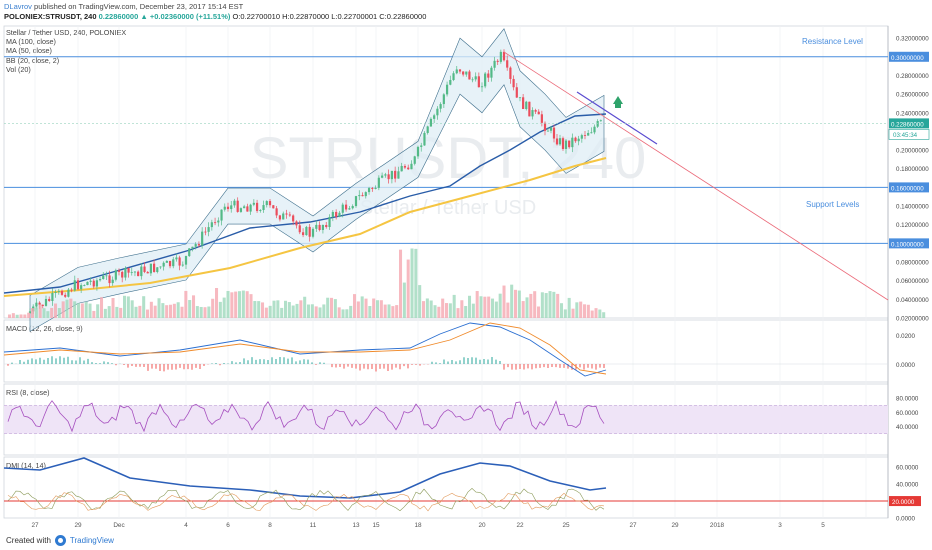  Describe the element at coordinates (305, 478) in the screenshot. I see `adx-line` at that location.